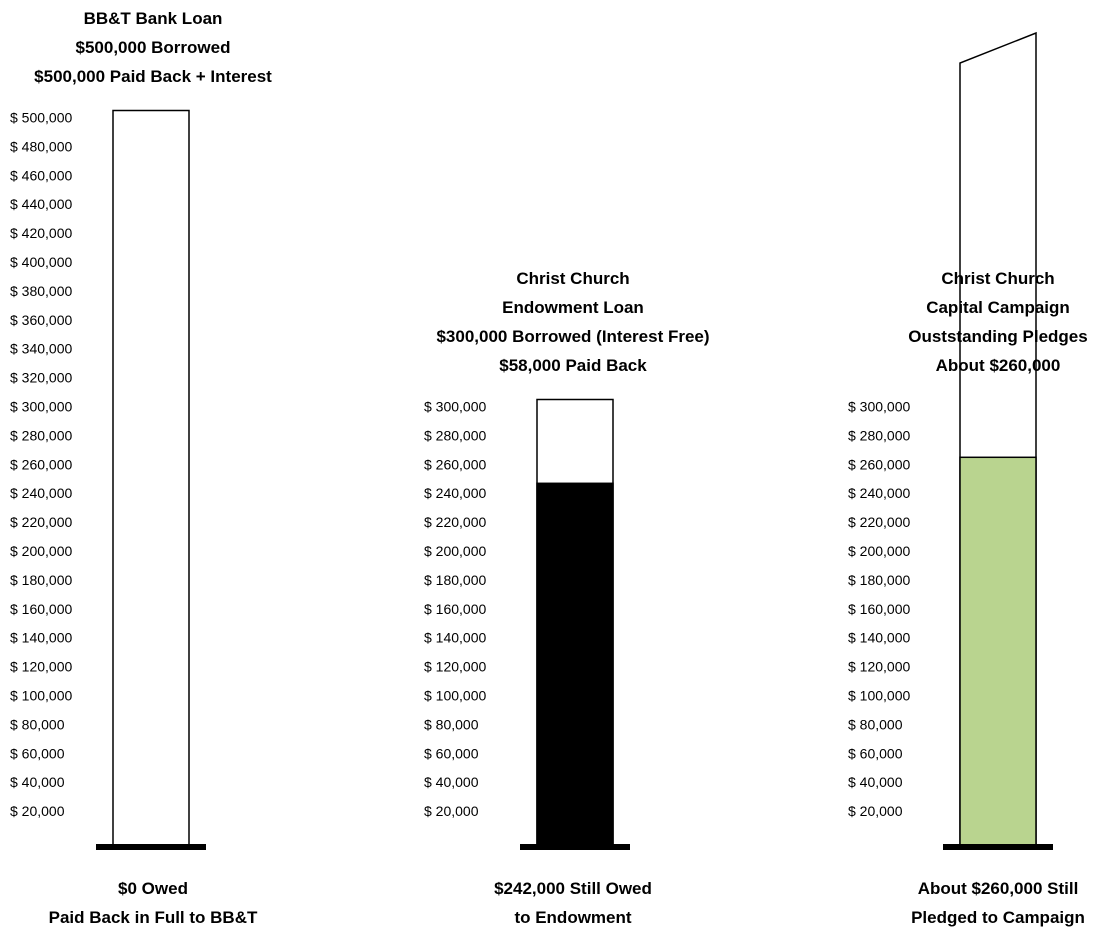 This screenshot has height=932, width=1104. What do you see at coordinates (41, 204) in the screenshot?
I see `tick-label: $ 440,000` at bounding box center [41, 204].